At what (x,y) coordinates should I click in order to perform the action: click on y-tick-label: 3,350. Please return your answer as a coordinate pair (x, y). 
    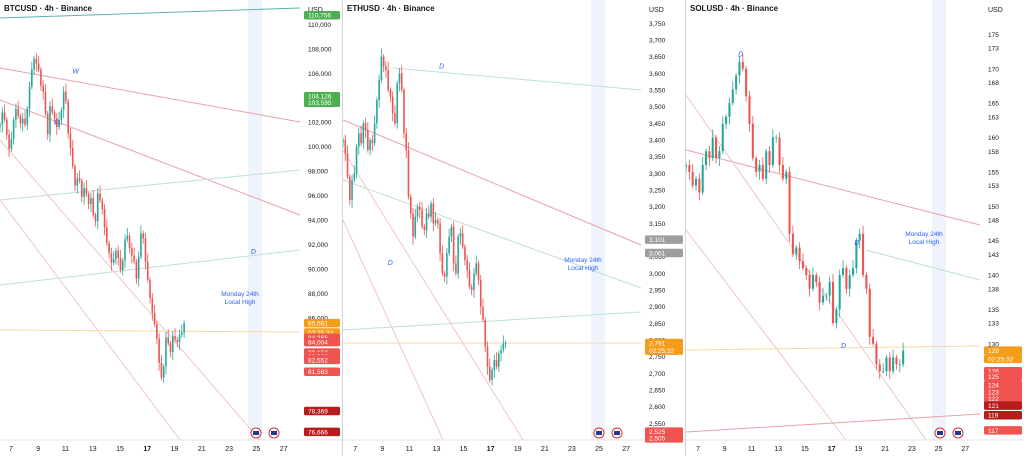
    Looking at the image, I should click on (657, 157).